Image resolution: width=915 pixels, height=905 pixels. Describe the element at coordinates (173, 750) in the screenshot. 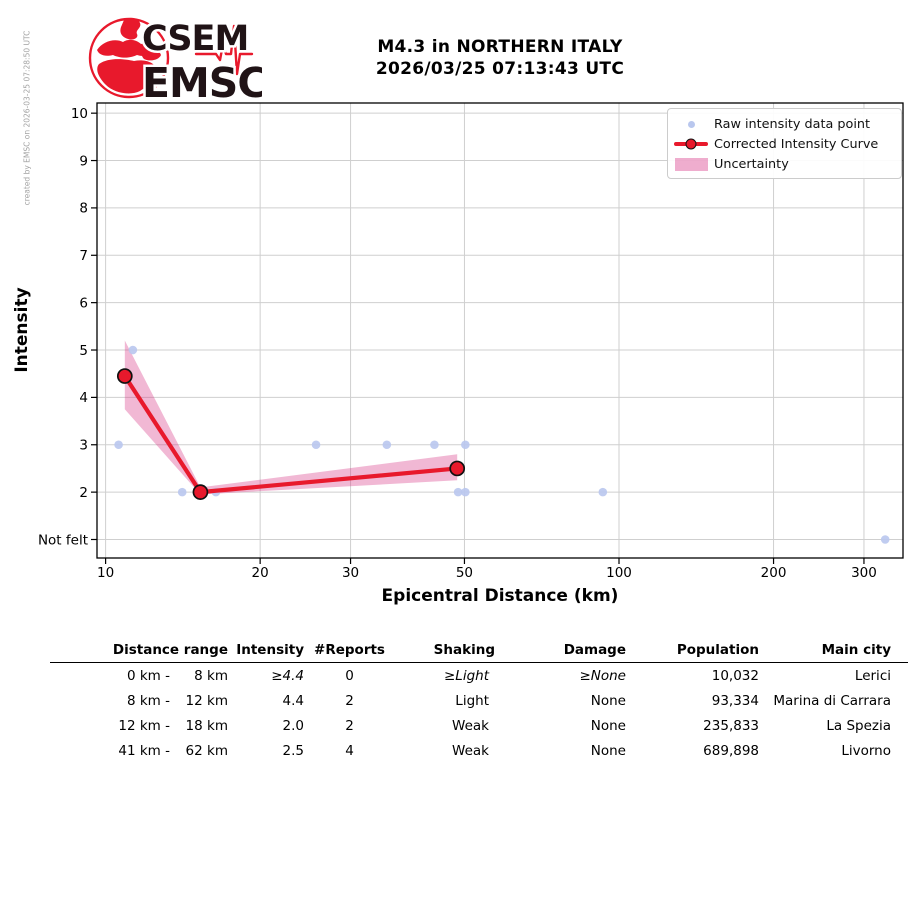

I see `cell-distance-range: 41 km -62 km` at that location.